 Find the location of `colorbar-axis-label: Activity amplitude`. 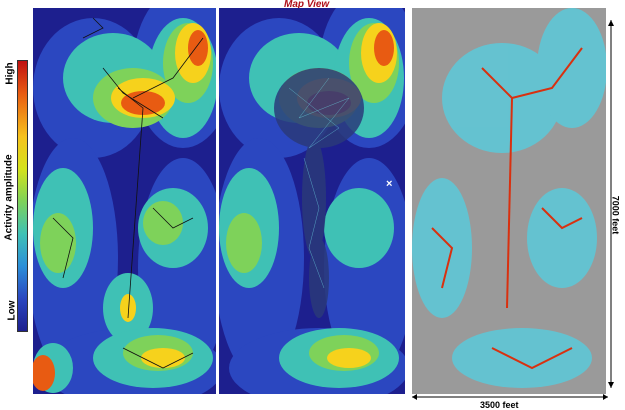

colorbar-axis-label: Activity amplitude is located at coordinates (9, 197).